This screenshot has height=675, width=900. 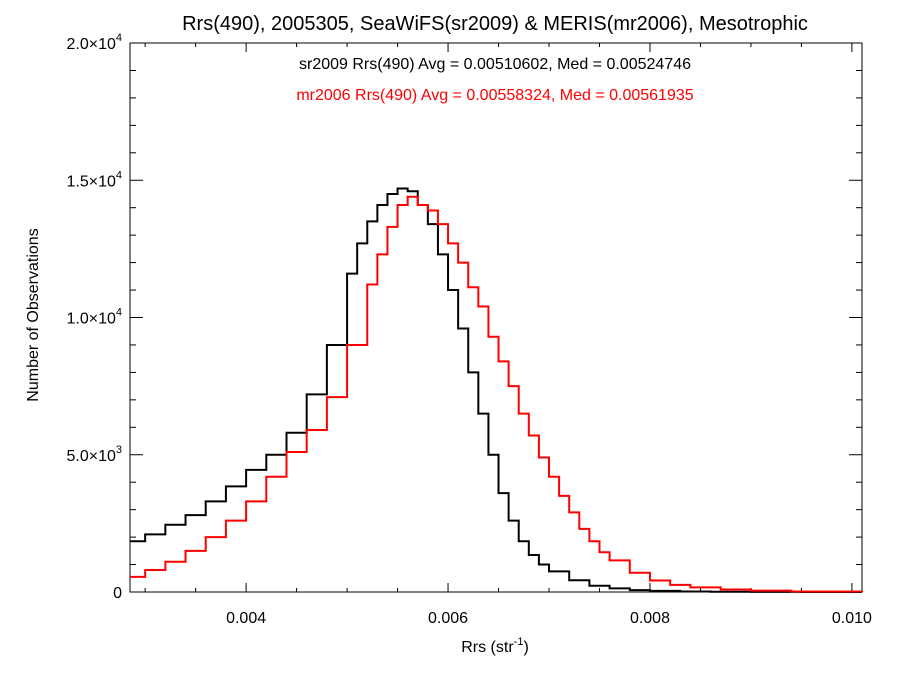 I want to click on y-tick-label: 2.0×10⁴, so click(x=94, y=42).